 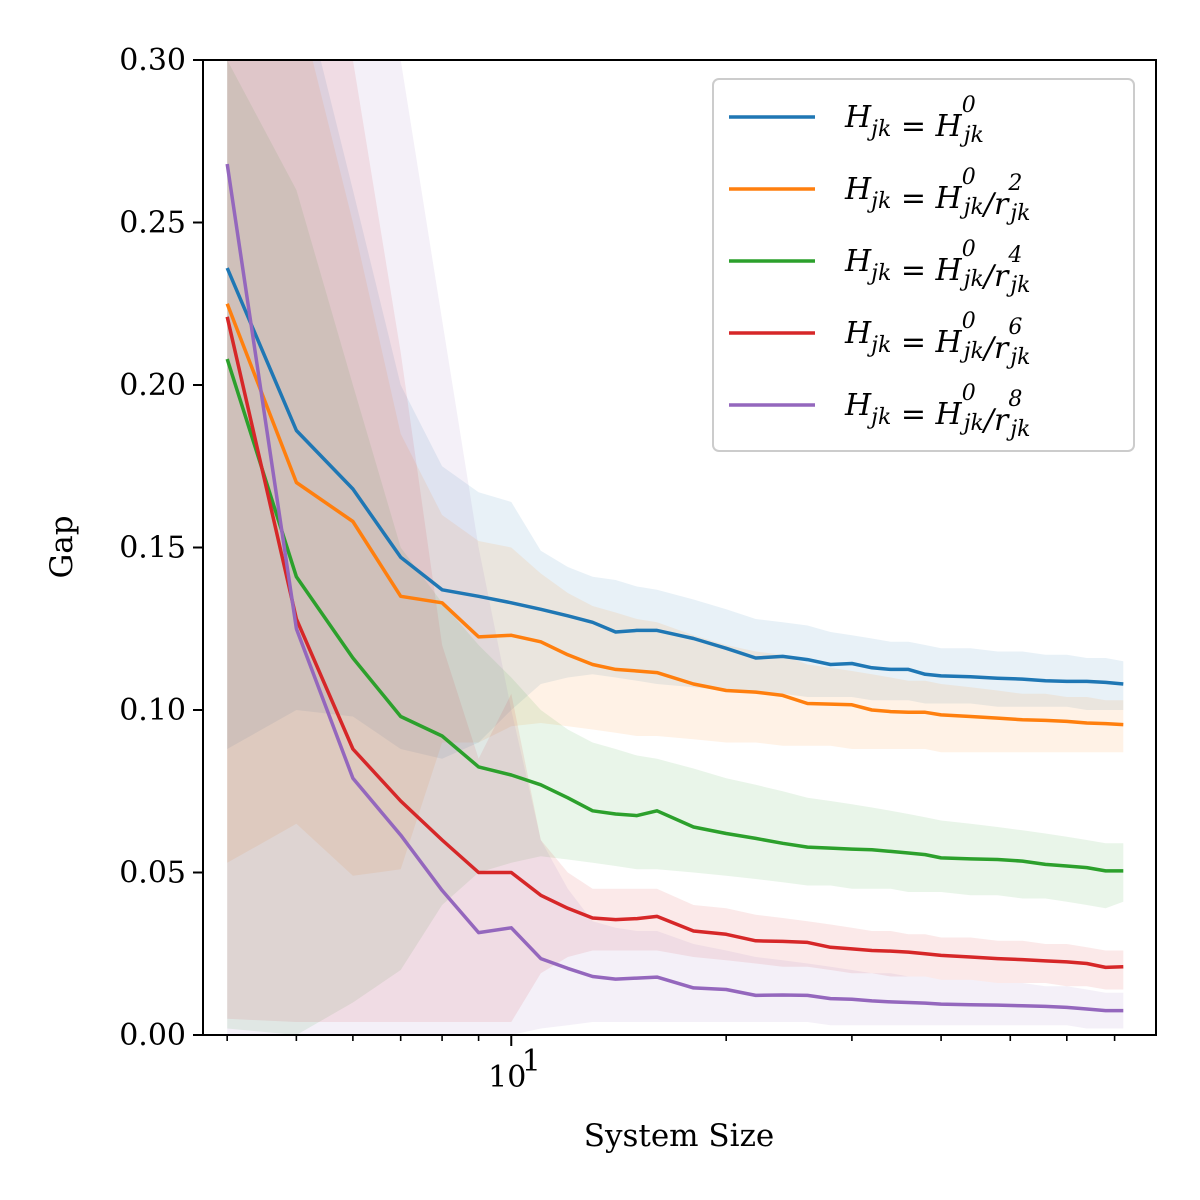 I want to click on y-axis: 0.00 0.05 0.10 0.15 0.20 0.25 0.30, so click(x=161, y=548).